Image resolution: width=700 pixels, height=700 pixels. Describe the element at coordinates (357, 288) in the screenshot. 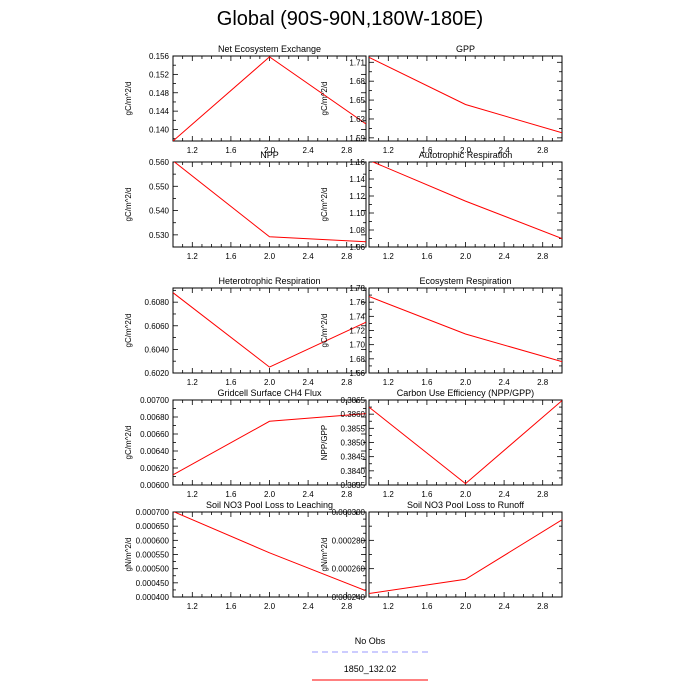

I see `y-tick-label: 1.78` at that location.